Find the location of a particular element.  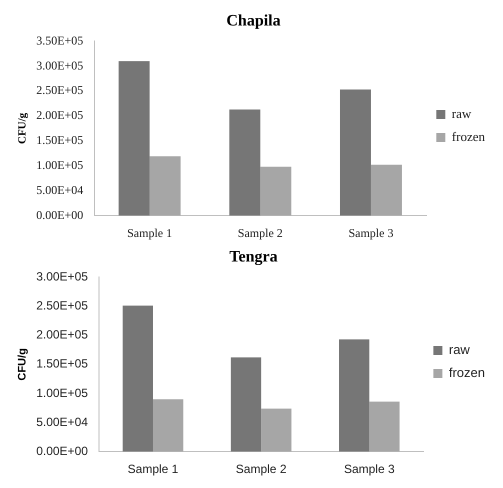

chart-title: Tengra is located at coordinates (253, 257).